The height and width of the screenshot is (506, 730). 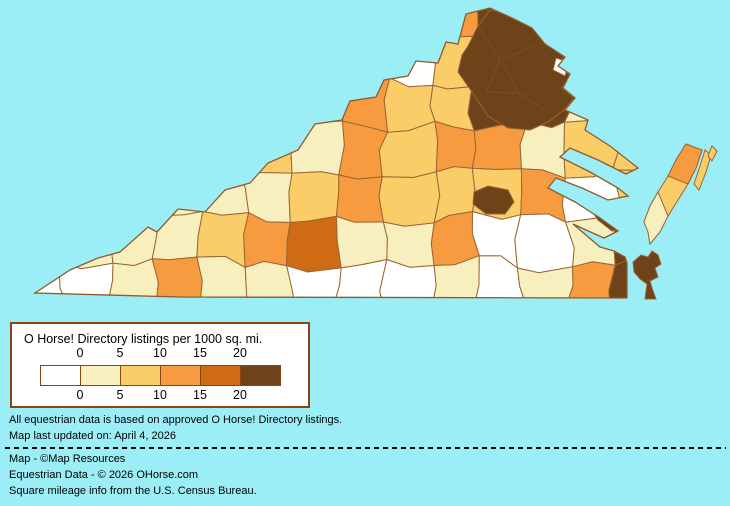 What do you see at coordinates (104, 475) in the screenshot?
I see `credit-data: Equestrian Data - © 2026 OHorse.com` at bounding box center [104, 475].